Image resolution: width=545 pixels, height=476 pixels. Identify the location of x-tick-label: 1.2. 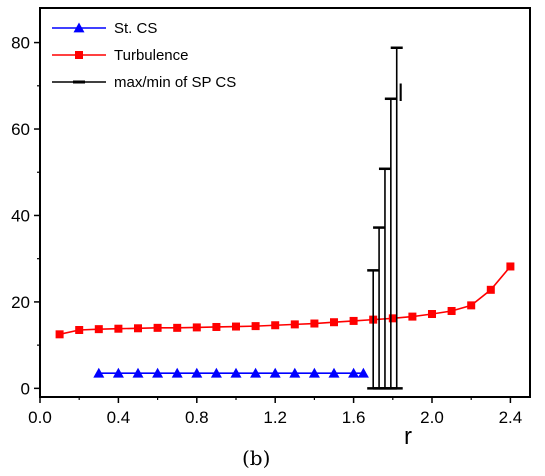
(275, 417).